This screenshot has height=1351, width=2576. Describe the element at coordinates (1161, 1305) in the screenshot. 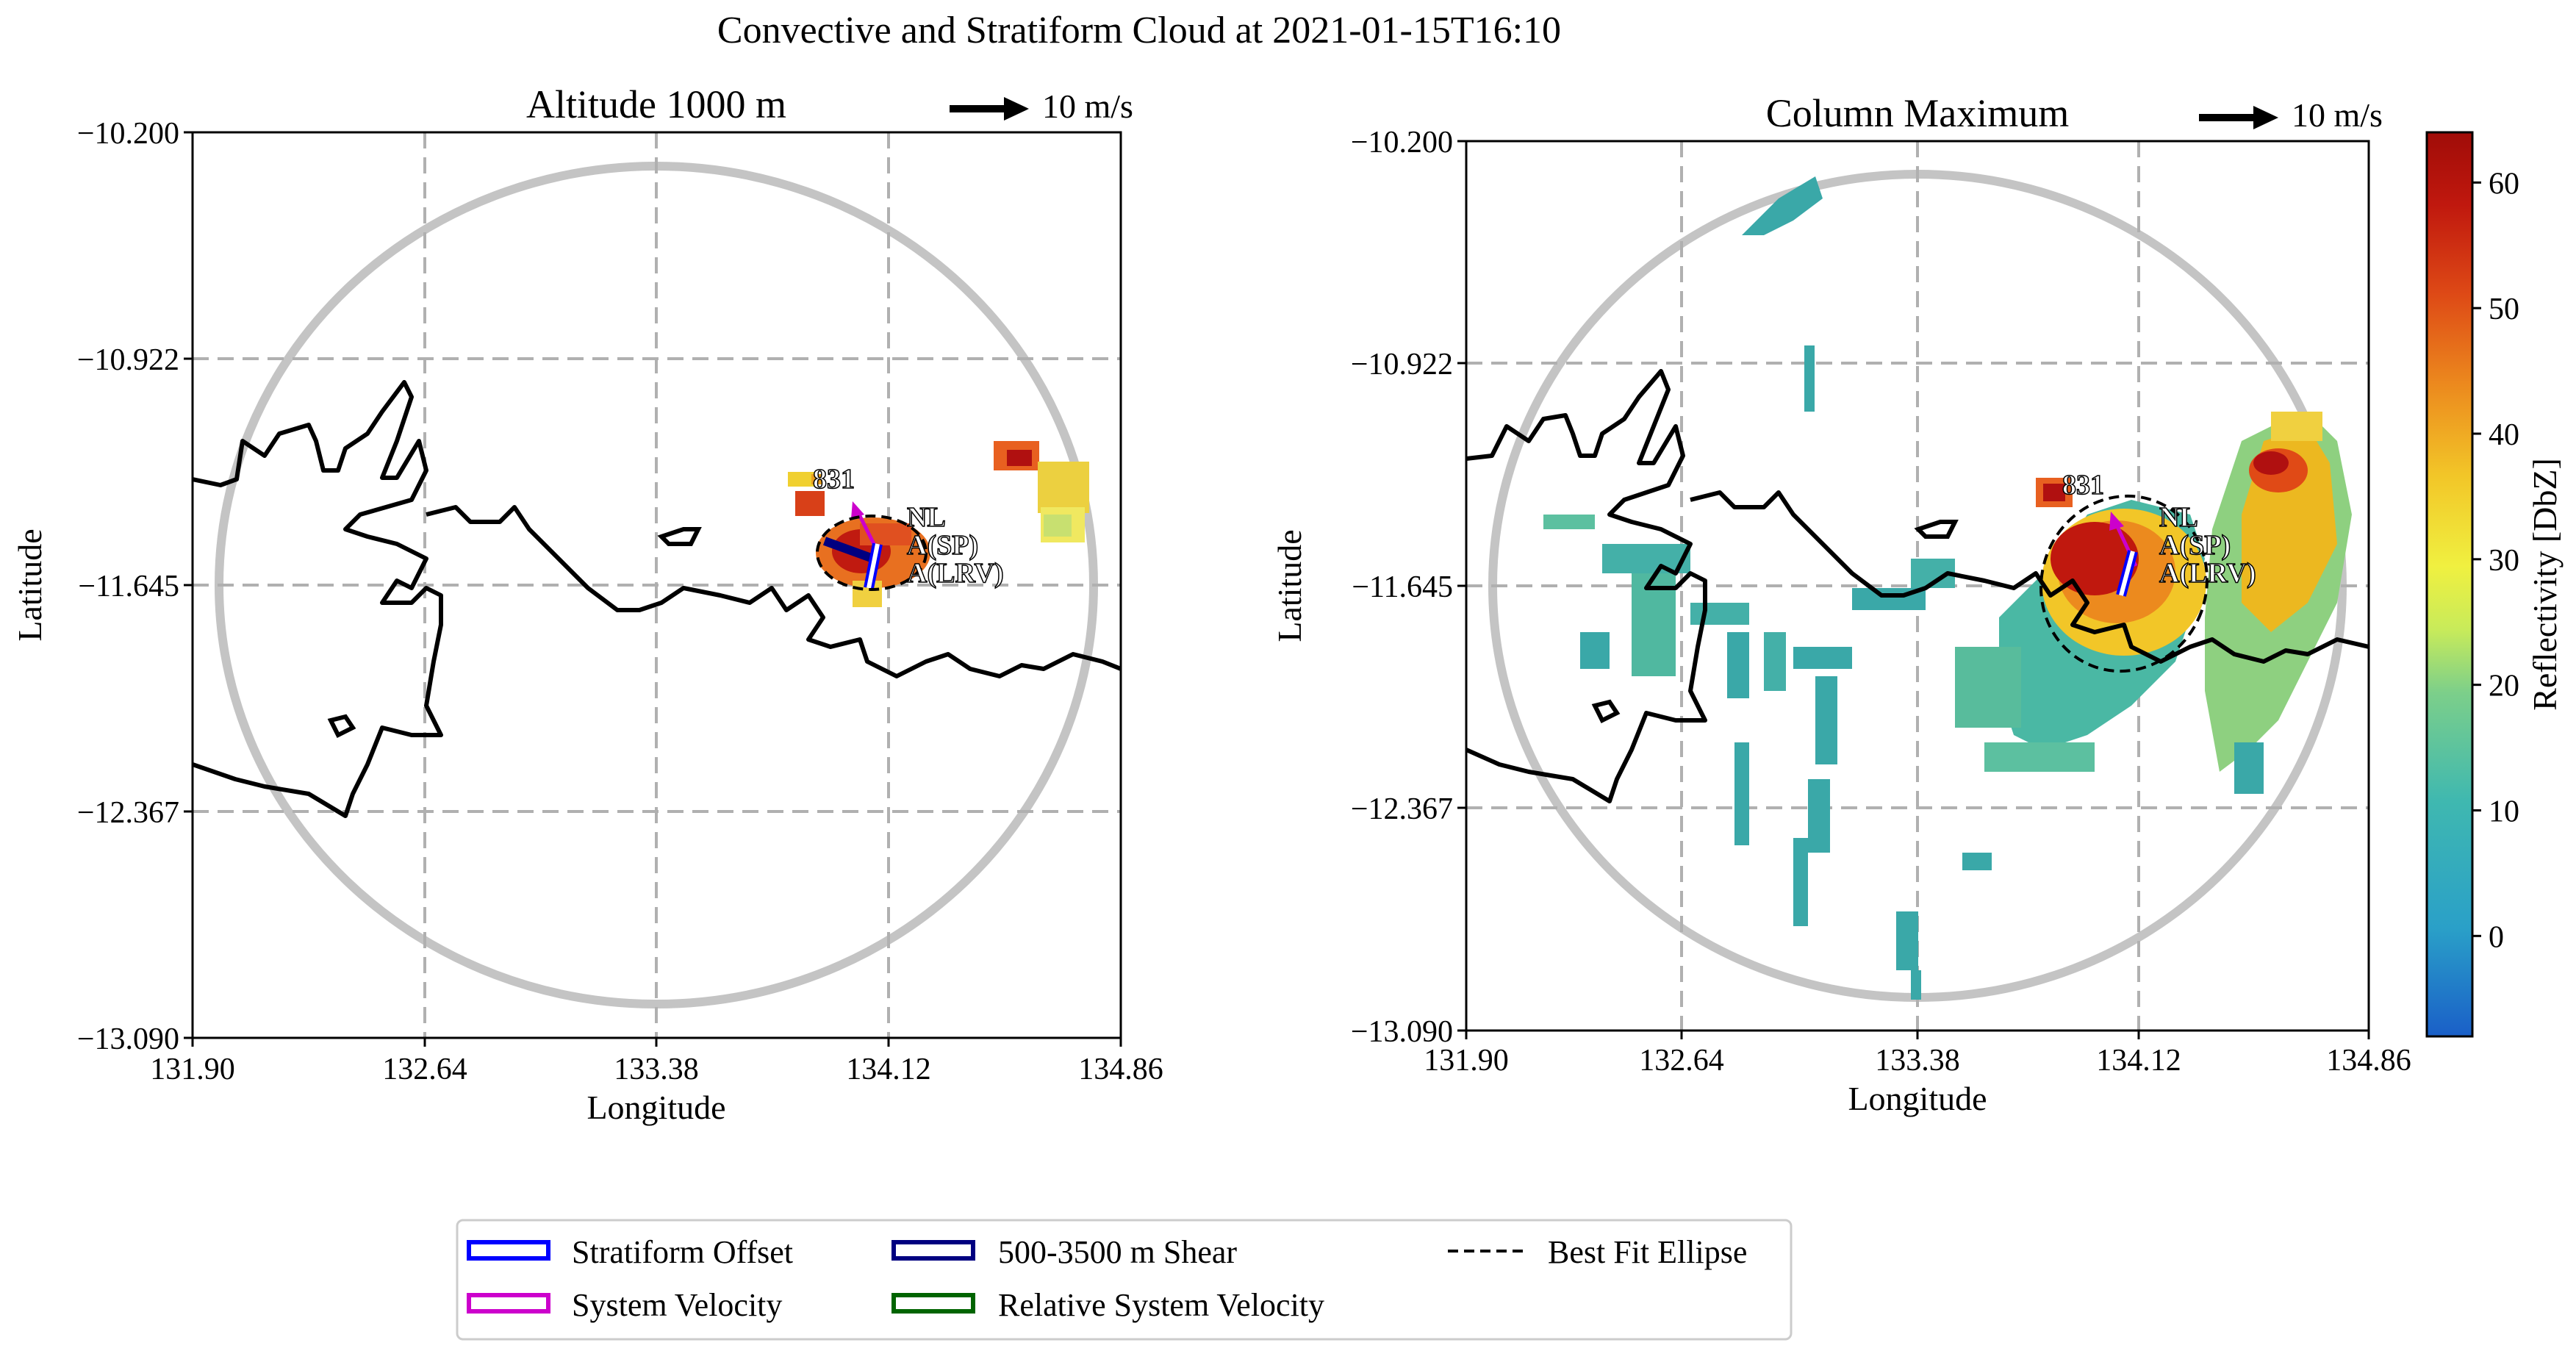

I see `legend-label: Relative System Velocity` at that location.